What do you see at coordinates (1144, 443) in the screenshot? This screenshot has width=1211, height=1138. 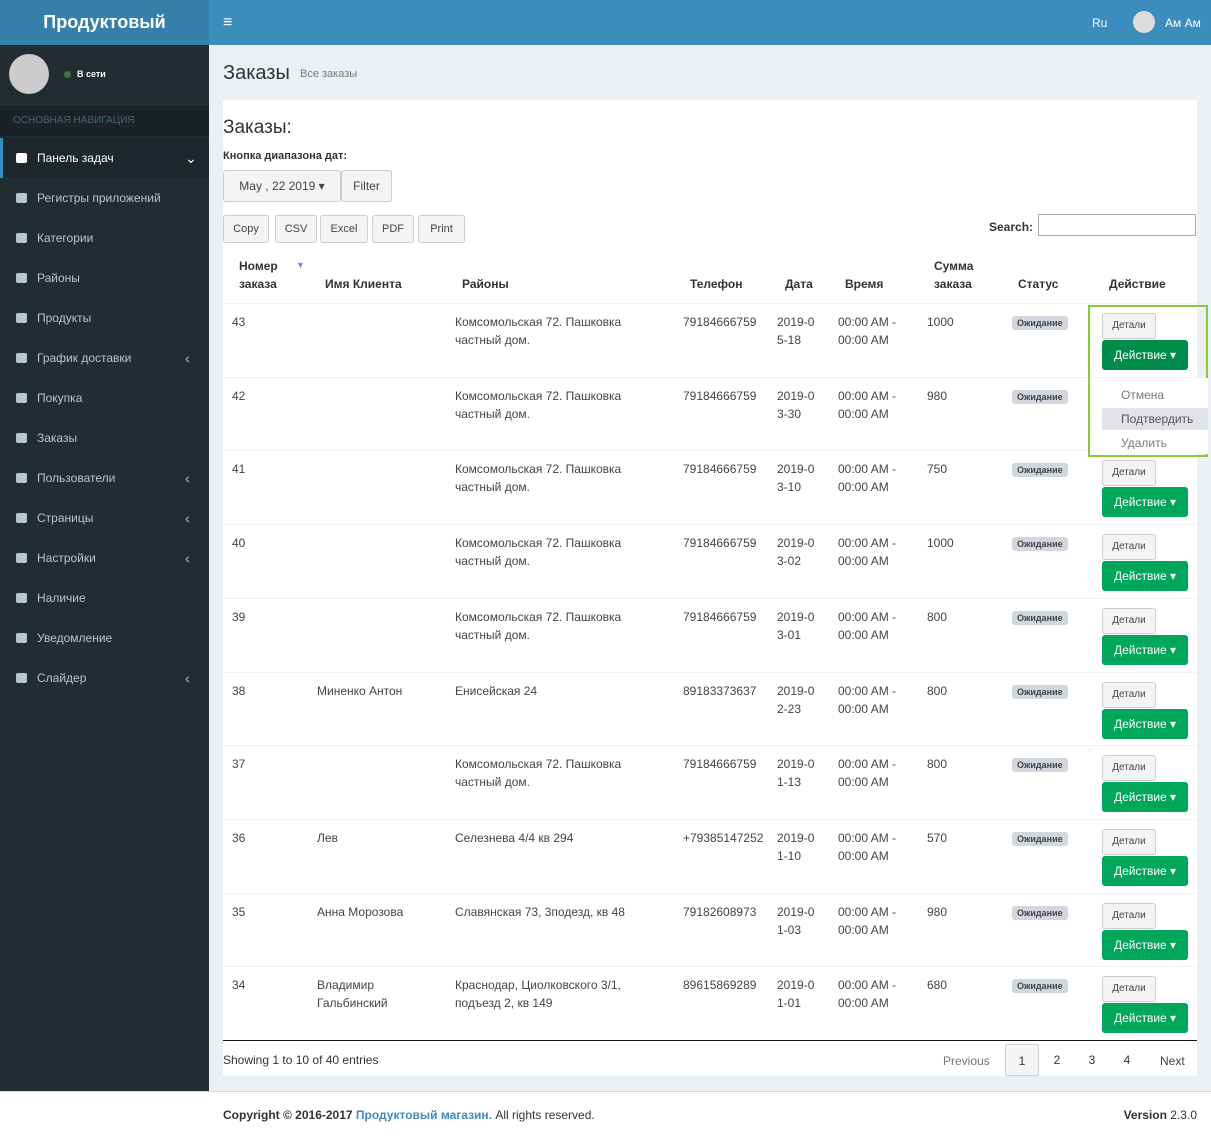 I see `dropdown-item: Удалить` at bounding box center [1144, 443].